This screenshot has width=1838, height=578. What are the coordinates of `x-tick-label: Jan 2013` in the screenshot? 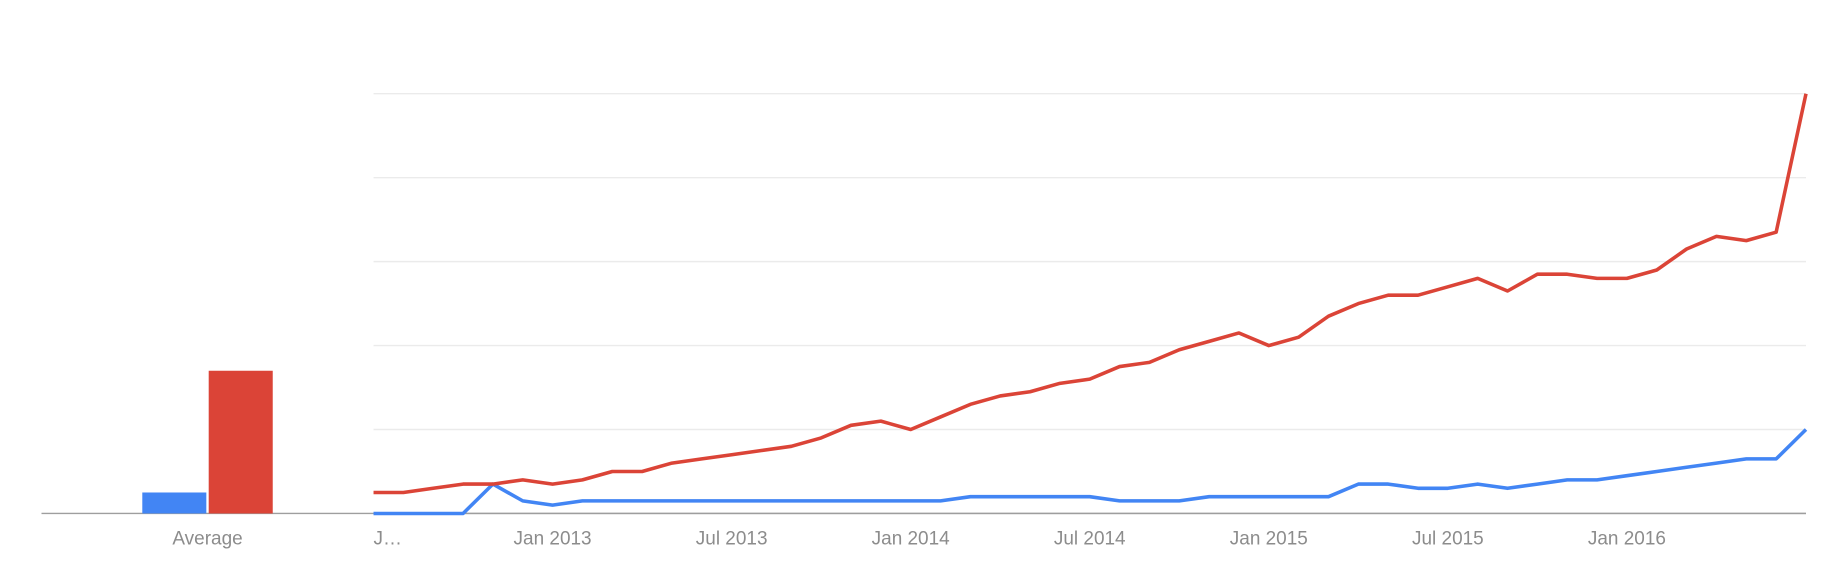 It's located at (553, 539).